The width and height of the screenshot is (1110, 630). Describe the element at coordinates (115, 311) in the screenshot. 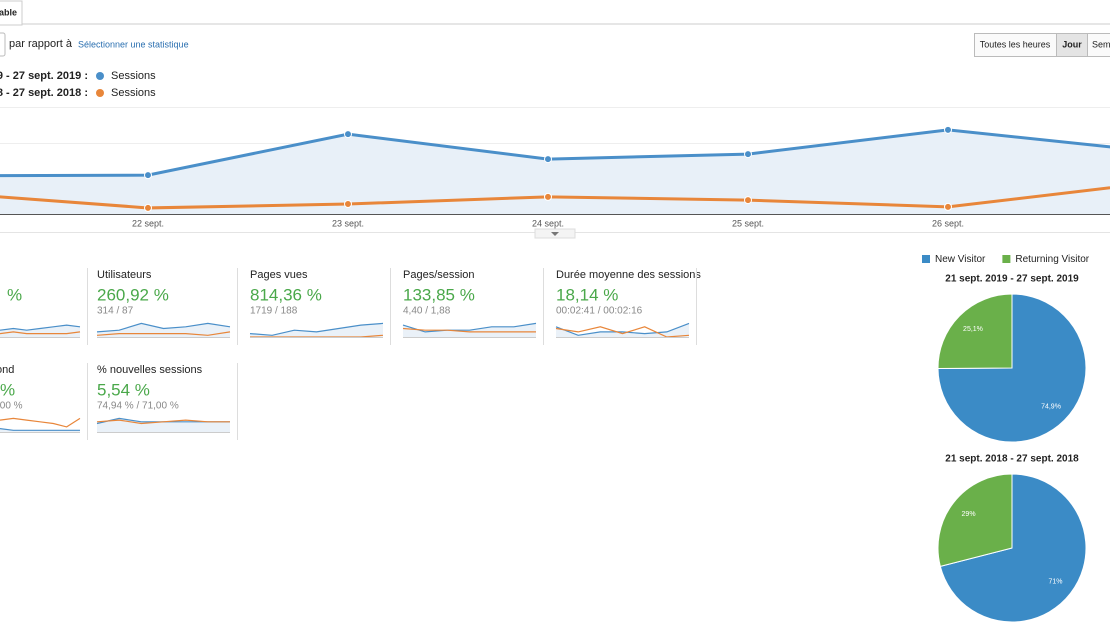

I see `metric-sub: 314 / 87` at that location.